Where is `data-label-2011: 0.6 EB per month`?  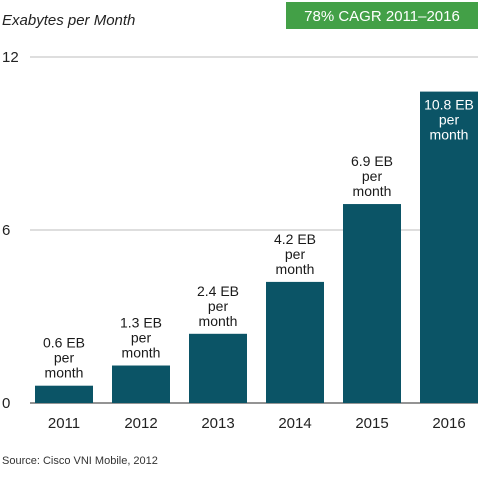 data-label-2011: 0.6 EB per month is located at coordinates (64, 358).